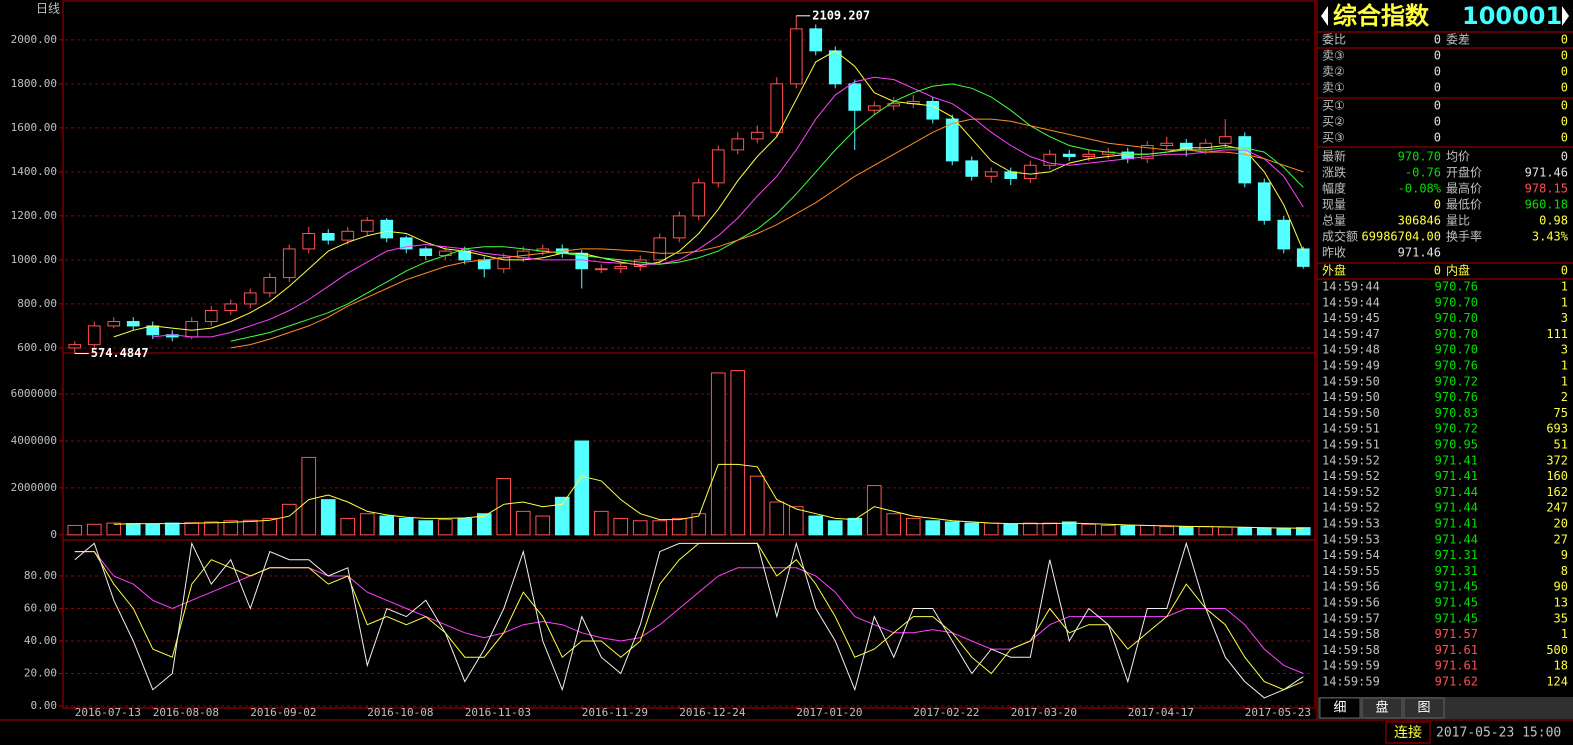  I want to click on trade-price: 970.95, so click(1456, 445).